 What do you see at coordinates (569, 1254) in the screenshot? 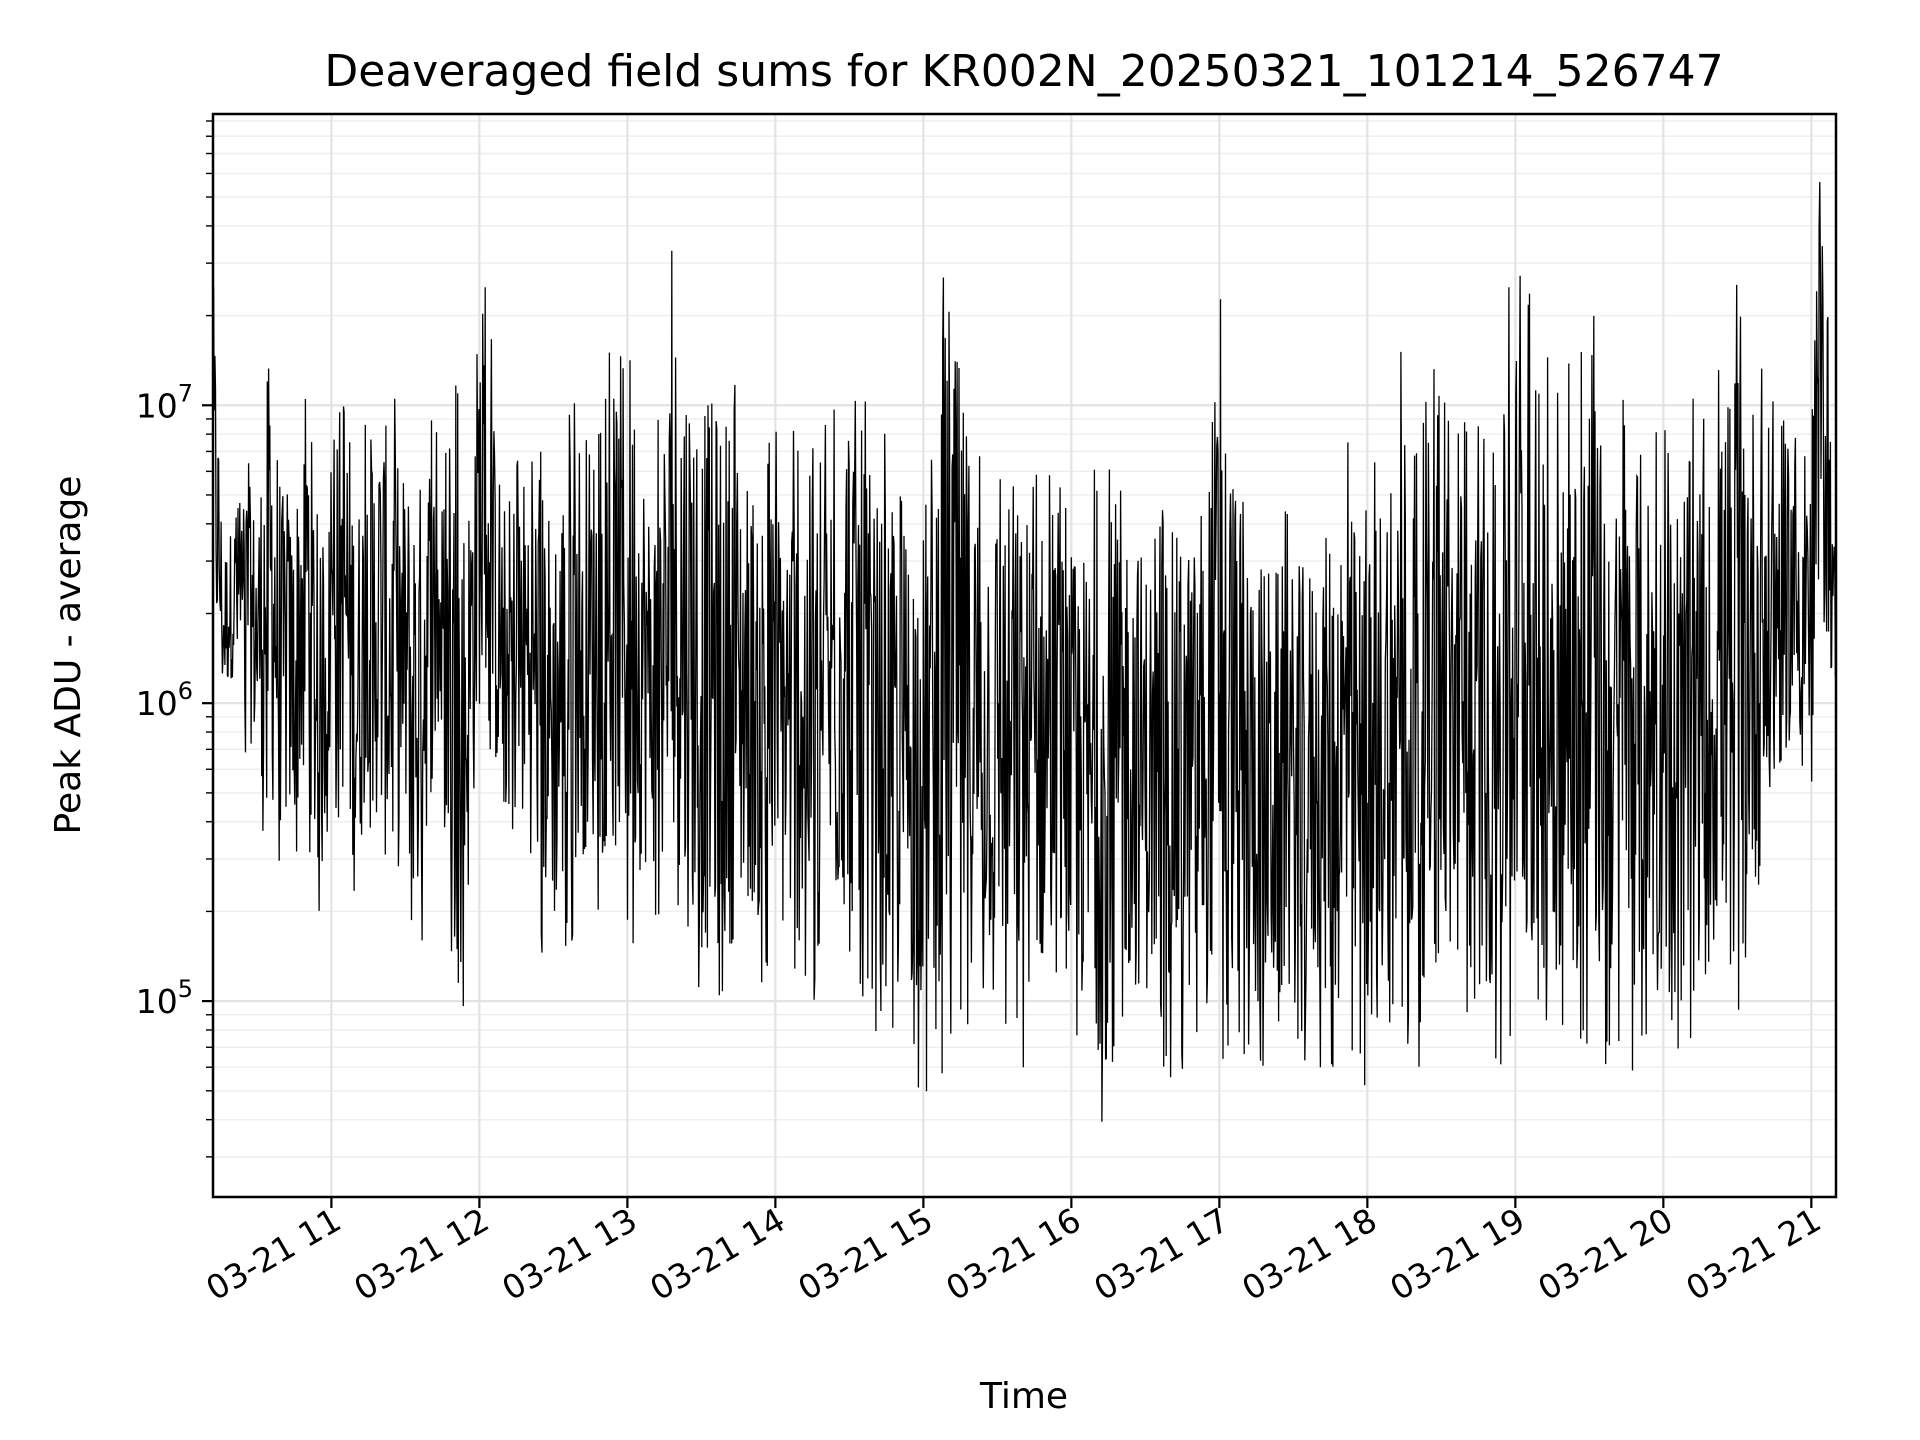
I see `x-tick-label: 03-21 13` at bounding box center [569, 1254].